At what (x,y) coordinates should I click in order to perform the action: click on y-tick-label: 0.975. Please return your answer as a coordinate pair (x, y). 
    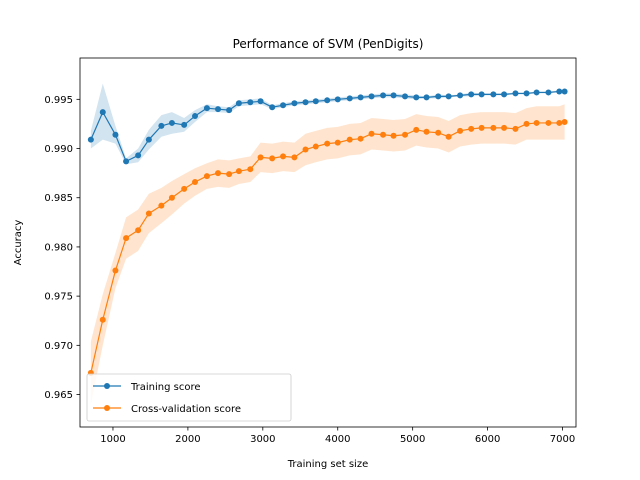
    Looking at the image, I should click on (58, 297).